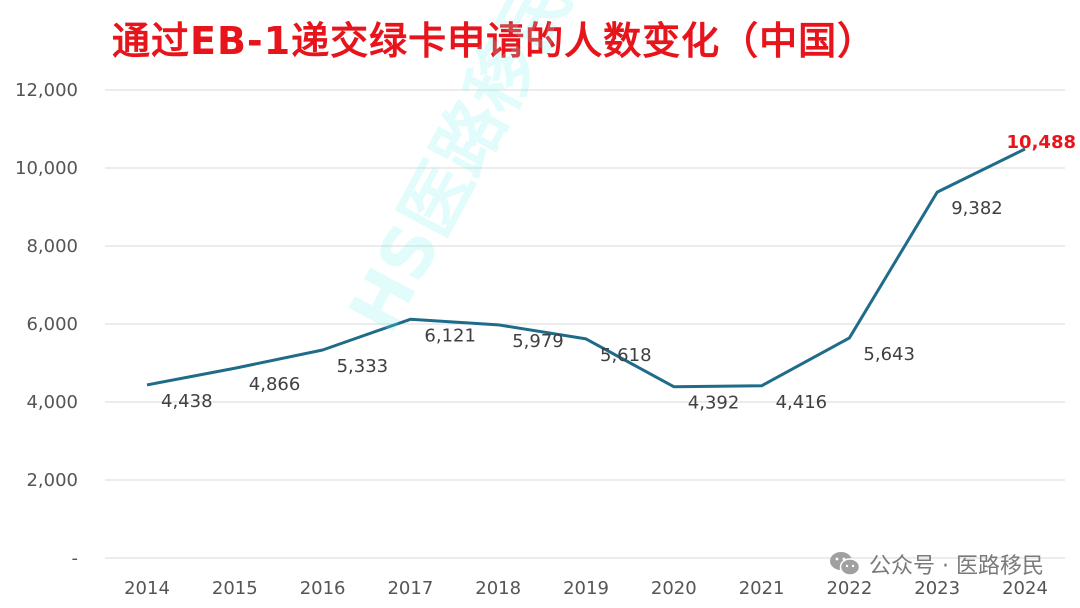 This screenshot has height=608, width=1080. I want to click on y-tick-label: -, so click(75, 558).